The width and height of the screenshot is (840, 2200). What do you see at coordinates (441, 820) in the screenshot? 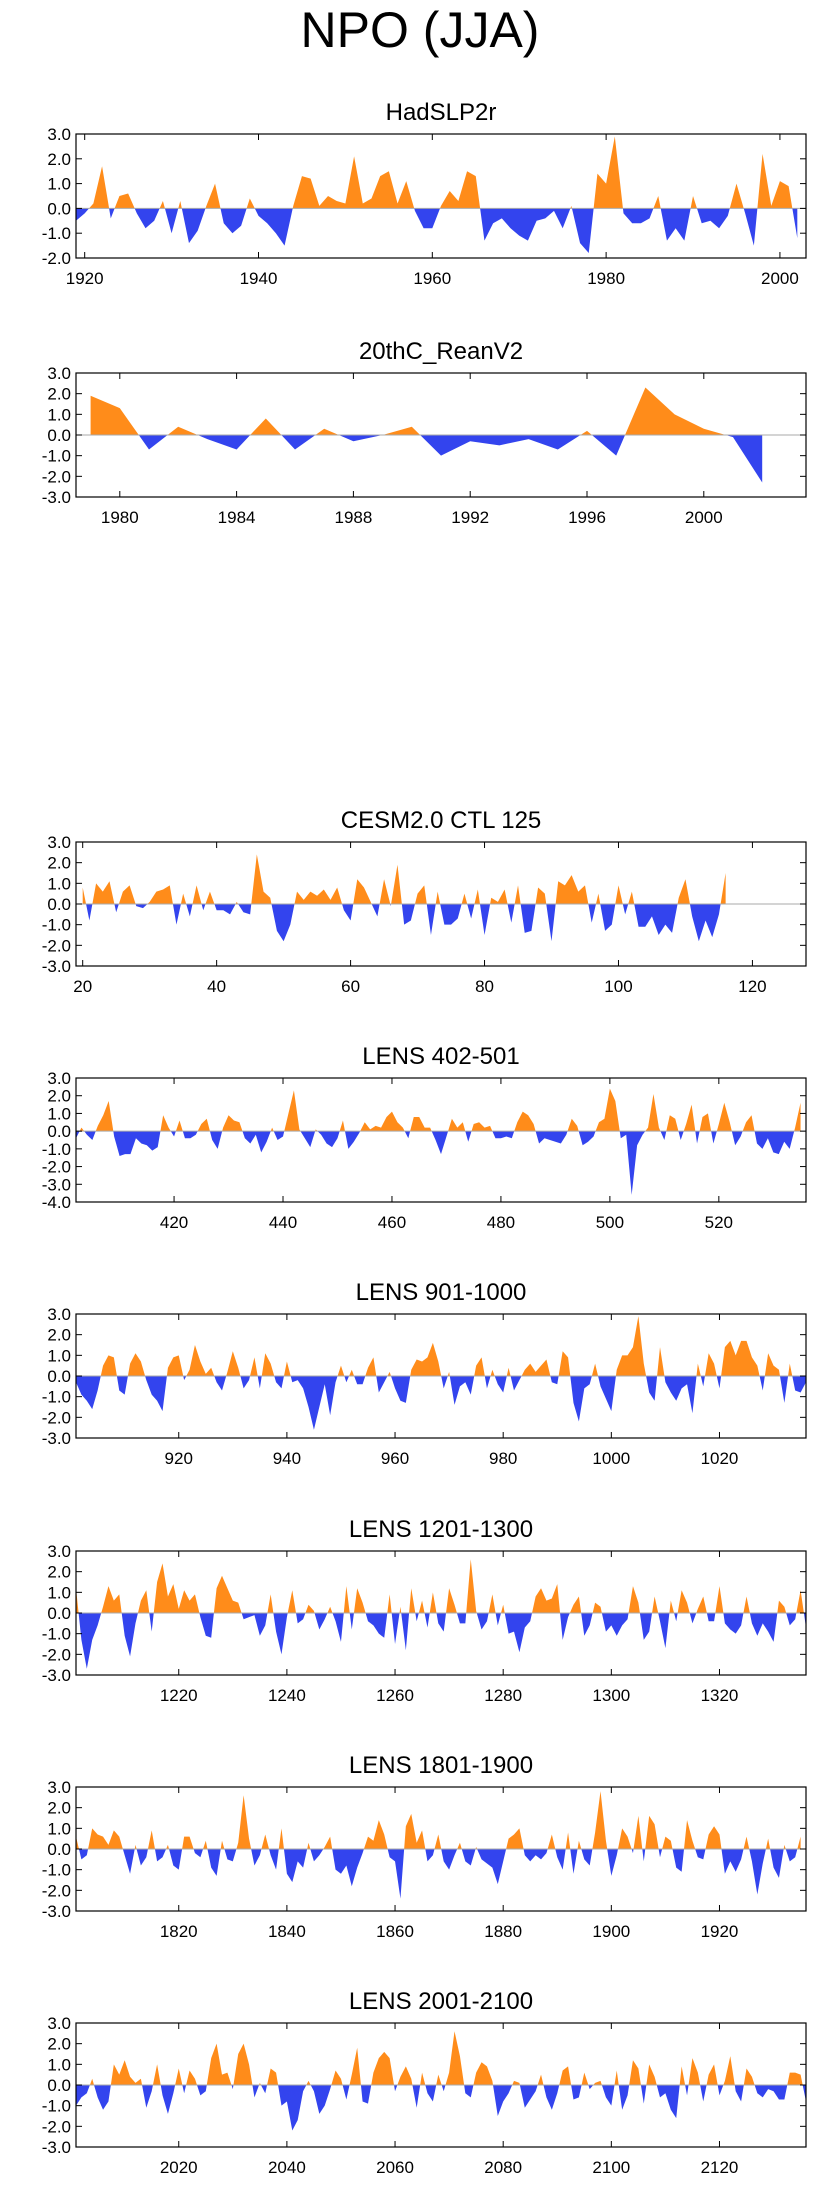
I see `panel-title: CESM2.0 CTL 125` at bounding box center [441, 820].